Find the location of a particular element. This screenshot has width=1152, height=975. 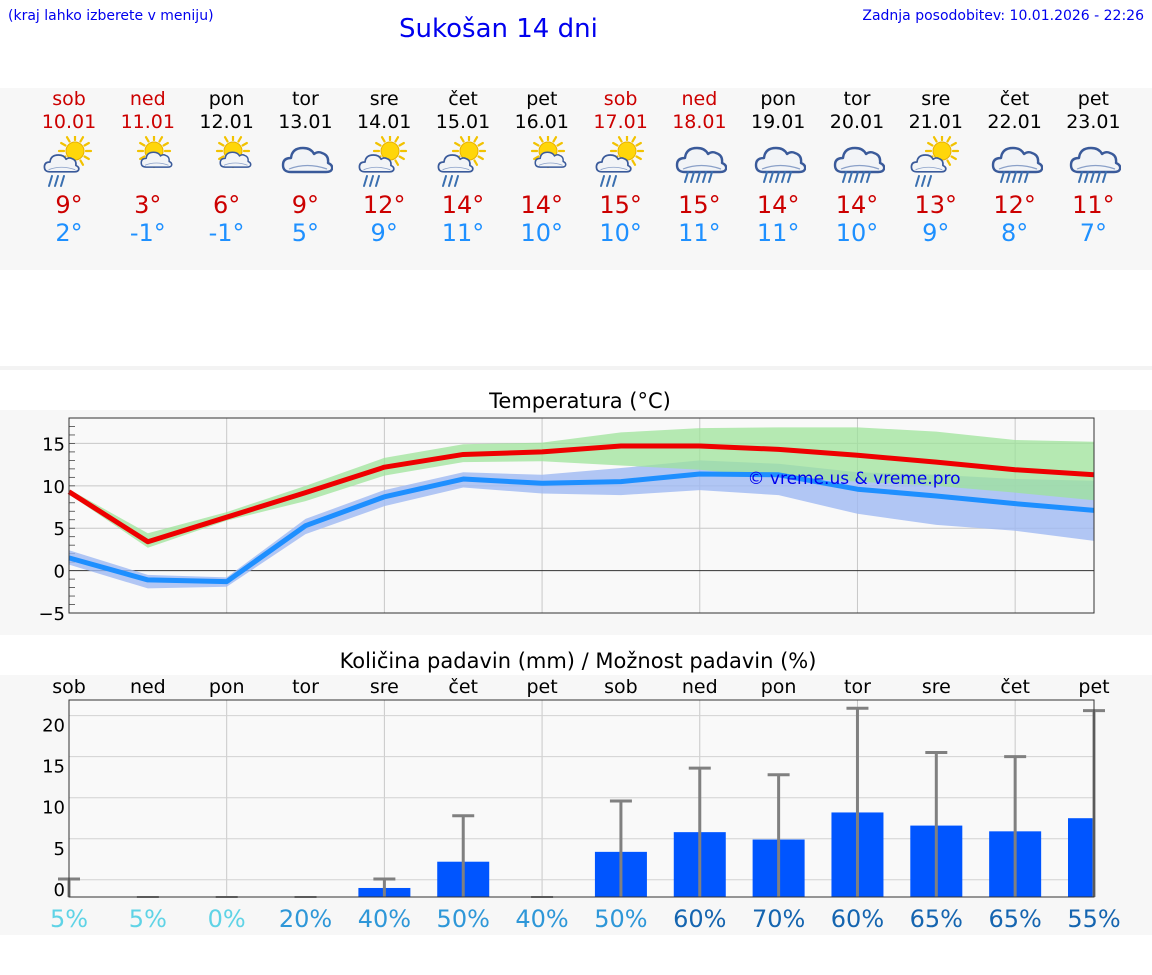

y-tick-label: 15 is located at coordinates (53, 444).